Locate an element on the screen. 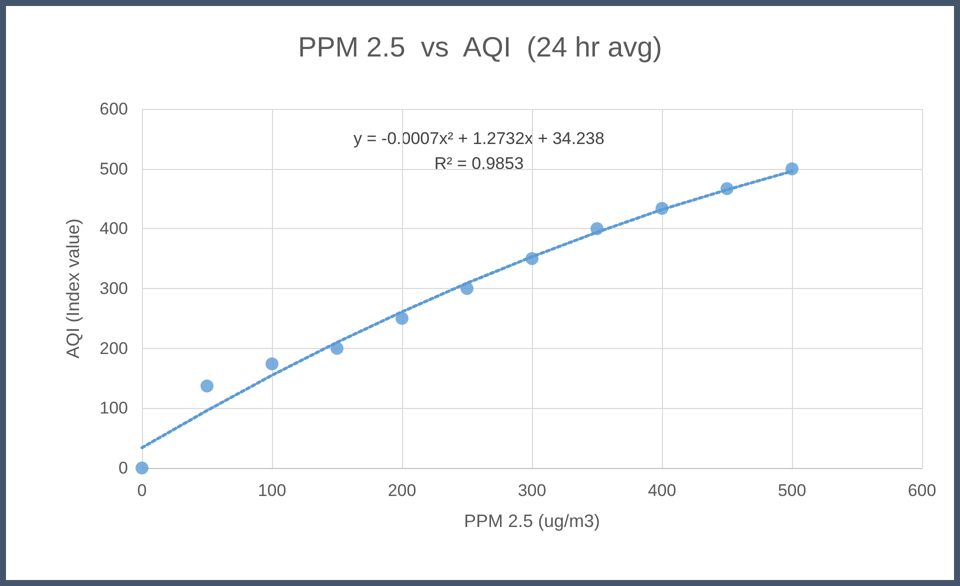 The image size is (960, 586). y-tick-label: 500 is located at coordinates (114, 168).